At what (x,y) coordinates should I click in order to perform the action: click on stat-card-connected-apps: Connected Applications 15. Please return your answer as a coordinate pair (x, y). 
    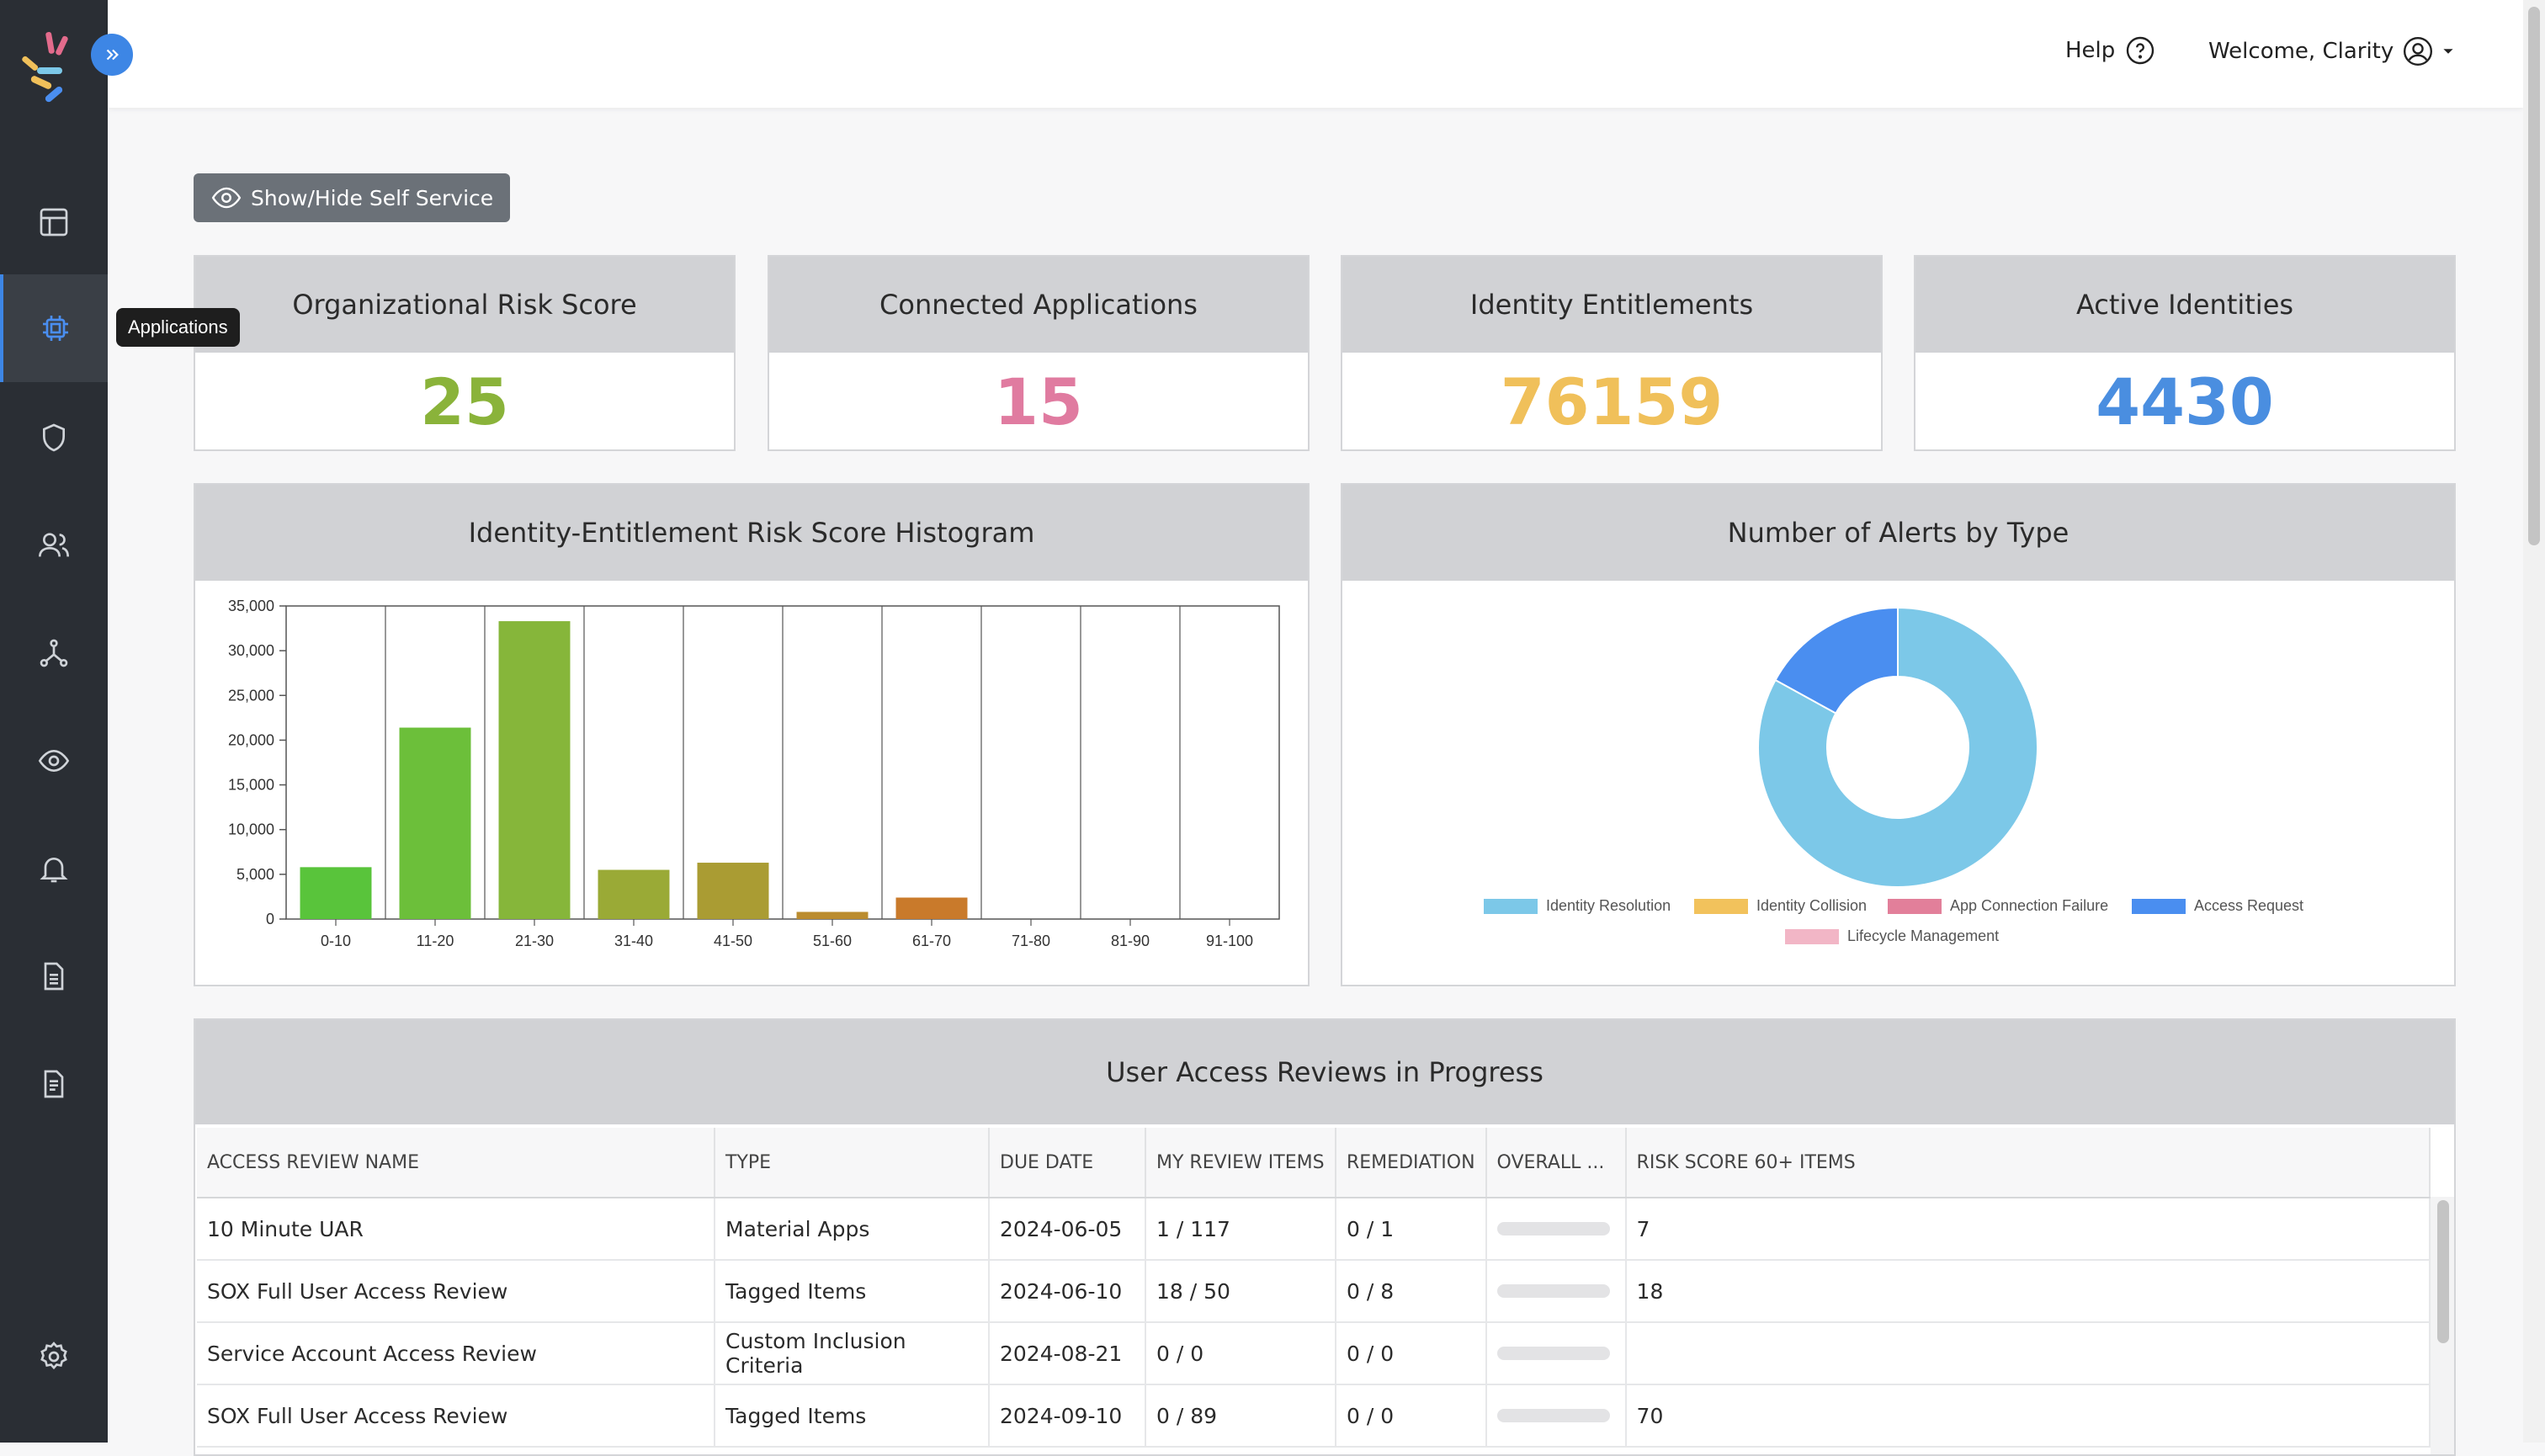
    Looking at the image, I should click on (1039, 353).